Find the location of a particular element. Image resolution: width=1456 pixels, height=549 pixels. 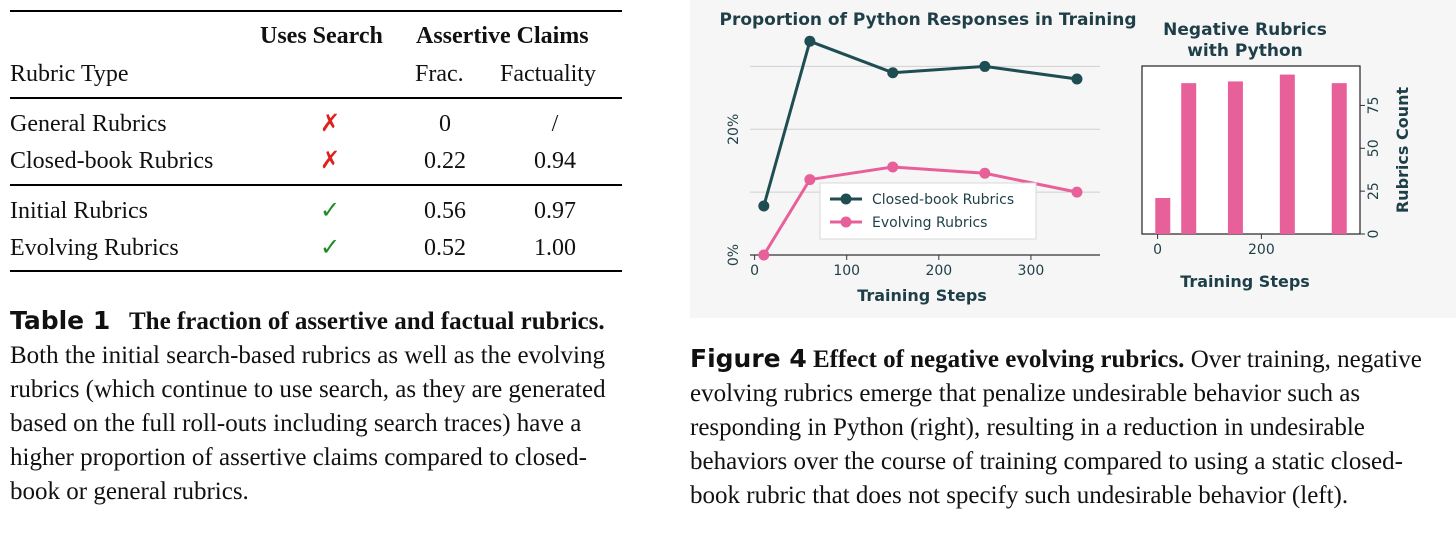

bar-chart-ticks: 0 200 0 25 50 75 is located at coordinates (1267, 177).